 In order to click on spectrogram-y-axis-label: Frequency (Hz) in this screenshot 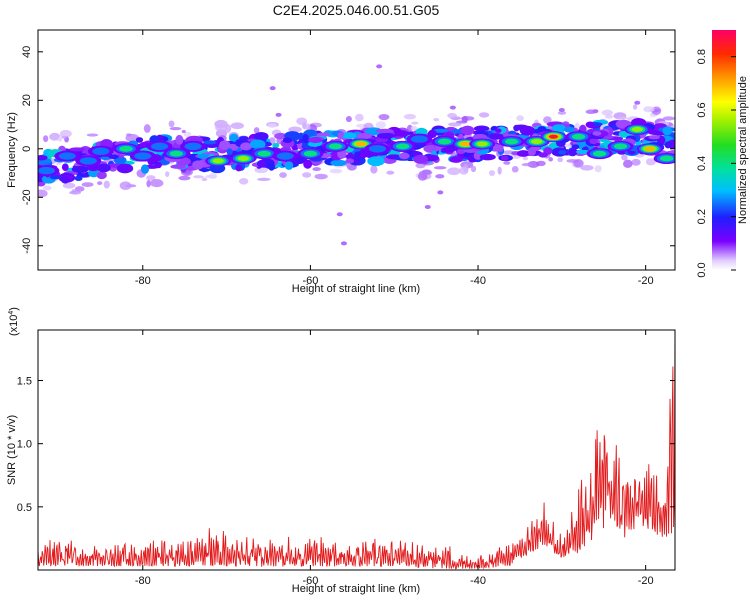, I will do `click(12, 150)`.